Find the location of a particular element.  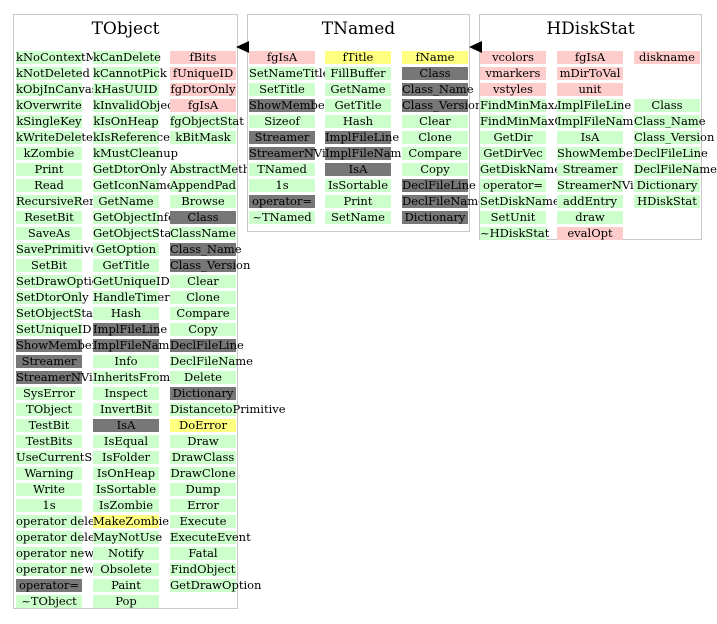

member-cell: kObjInCanvas is located at coordinates (57, 89).